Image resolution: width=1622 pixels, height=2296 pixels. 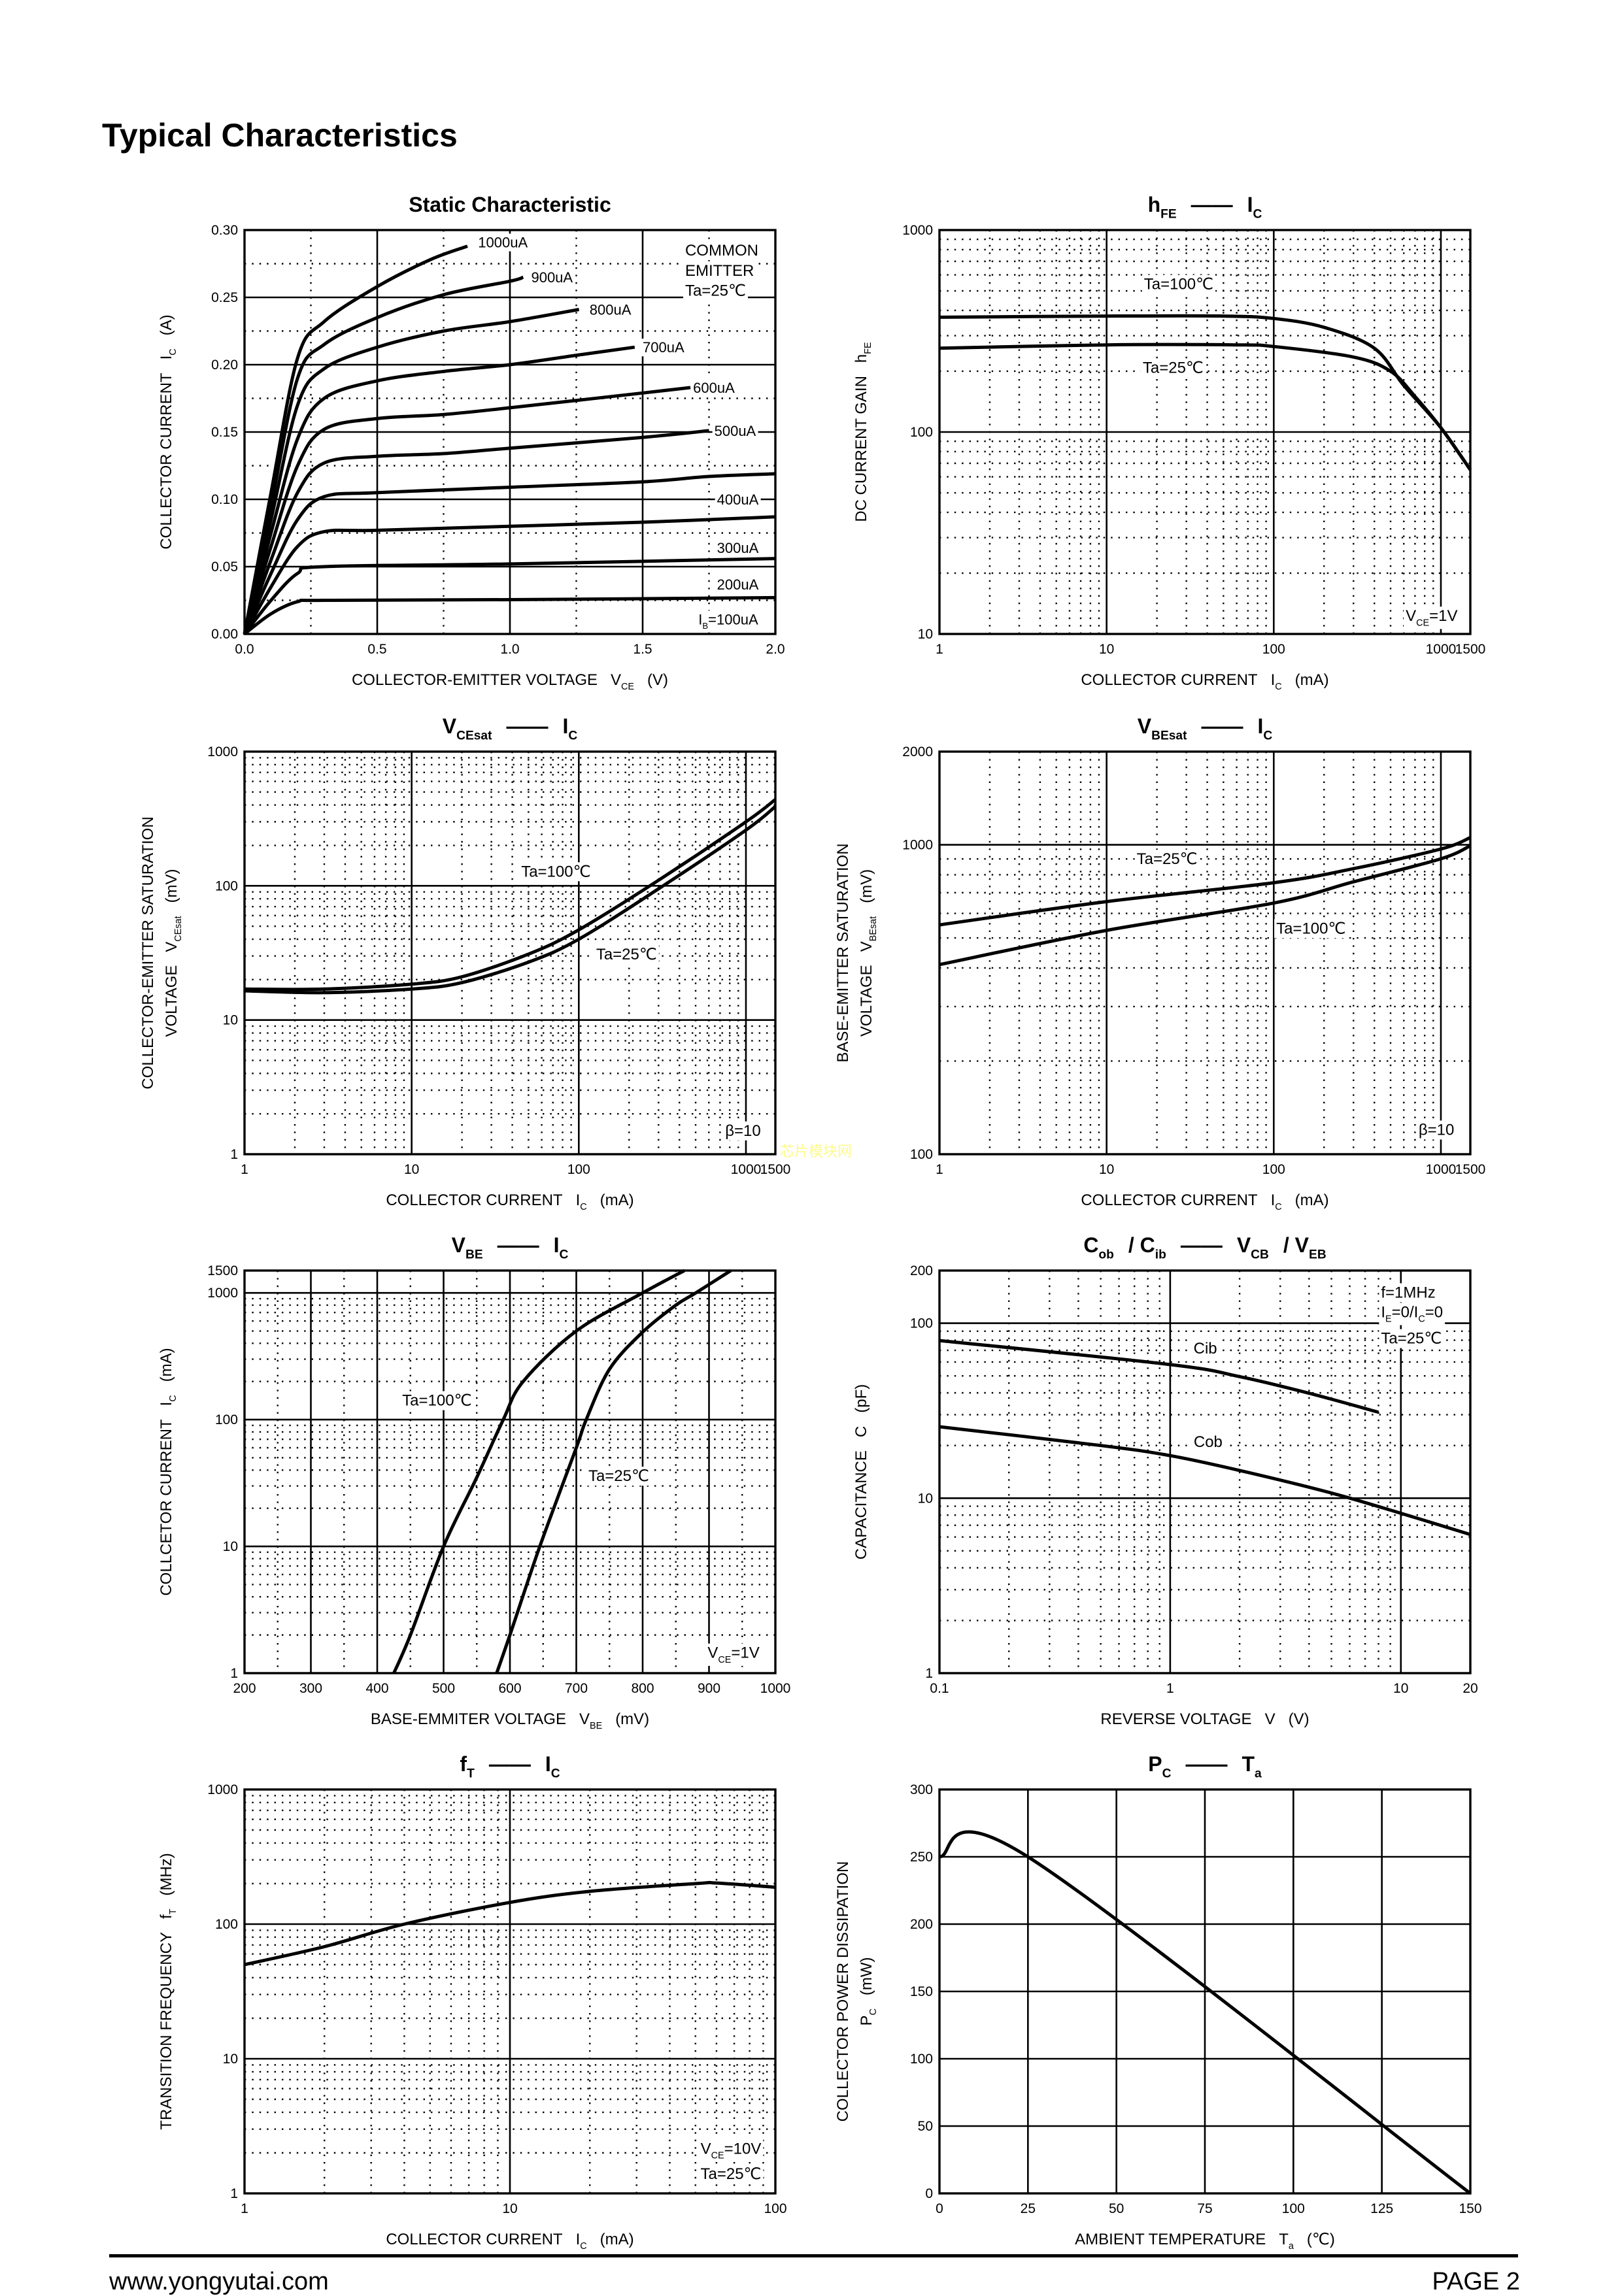 I want to click on y-axis-label: VOLTAGE VBEsat (mV), so click(x=868, y=953).